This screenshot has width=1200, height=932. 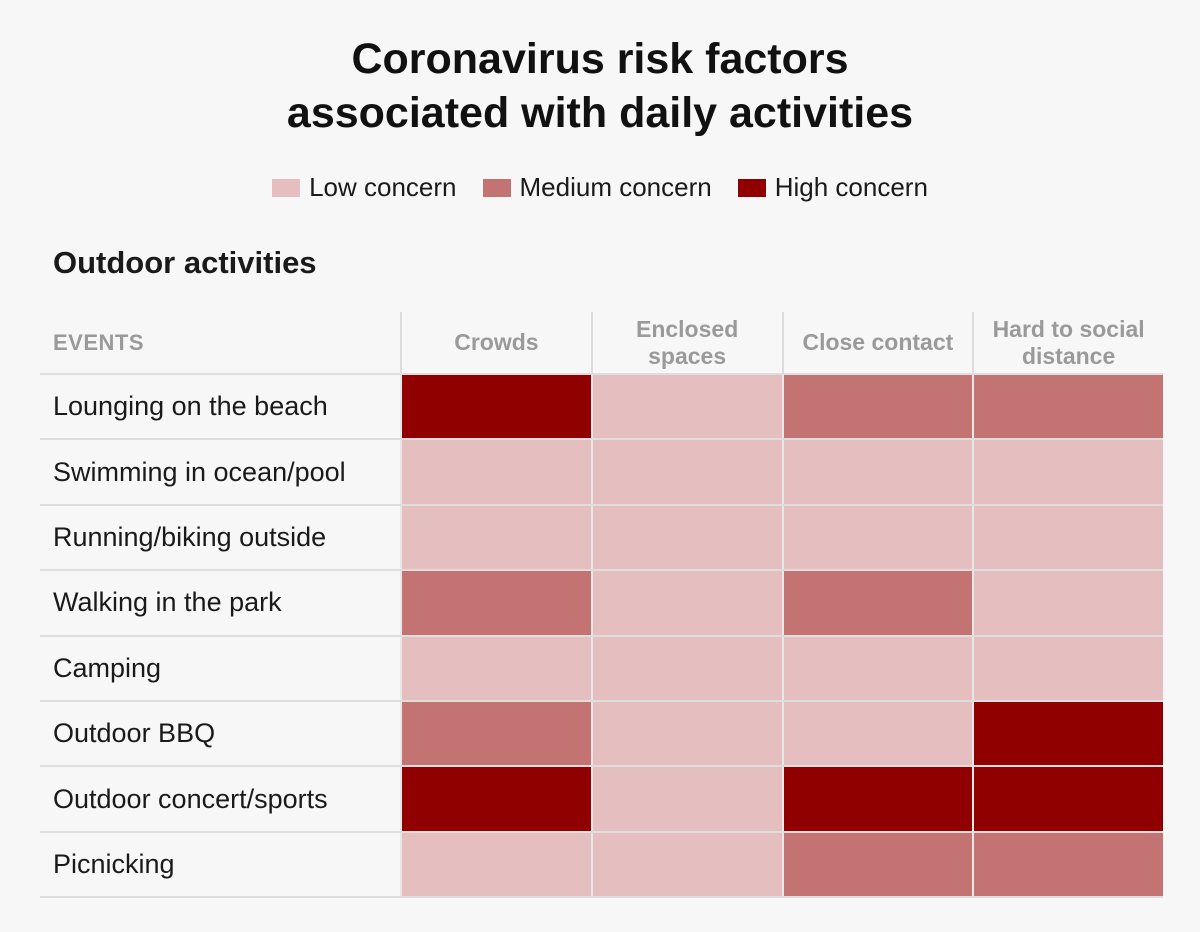 I want to click on column-header-crowds: Crowds, so click(x=495, y=342).